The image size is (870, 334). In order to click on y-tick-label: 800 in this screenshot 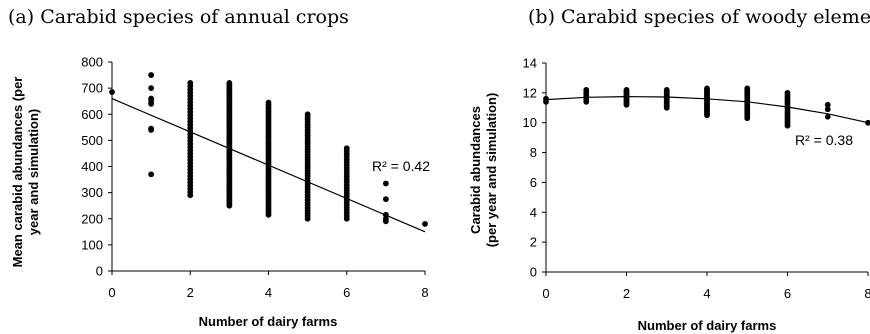, I will do `click(92, 62)`.